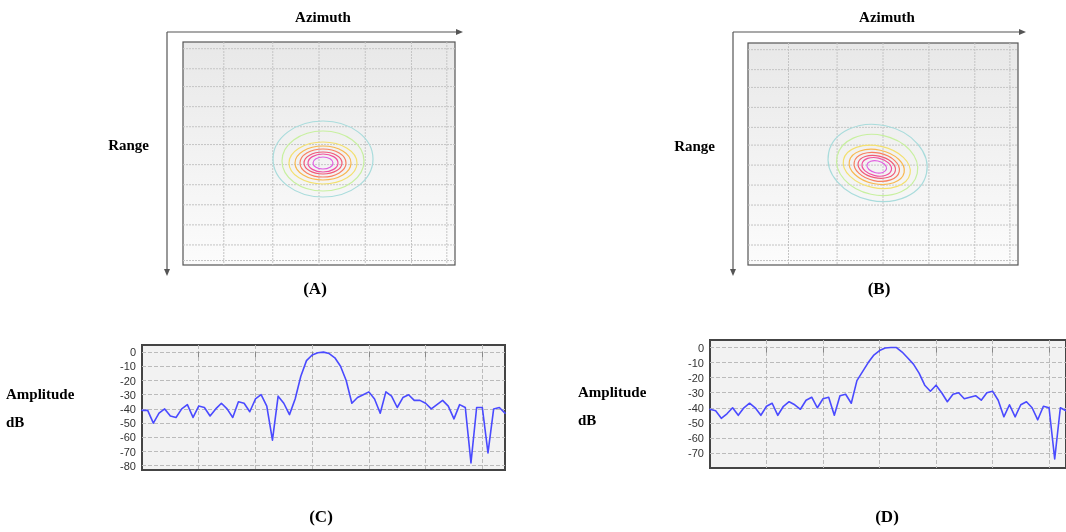 The width and height of the screenshot is (1066, 532). I want to click on text: (B), so click(879, 288).